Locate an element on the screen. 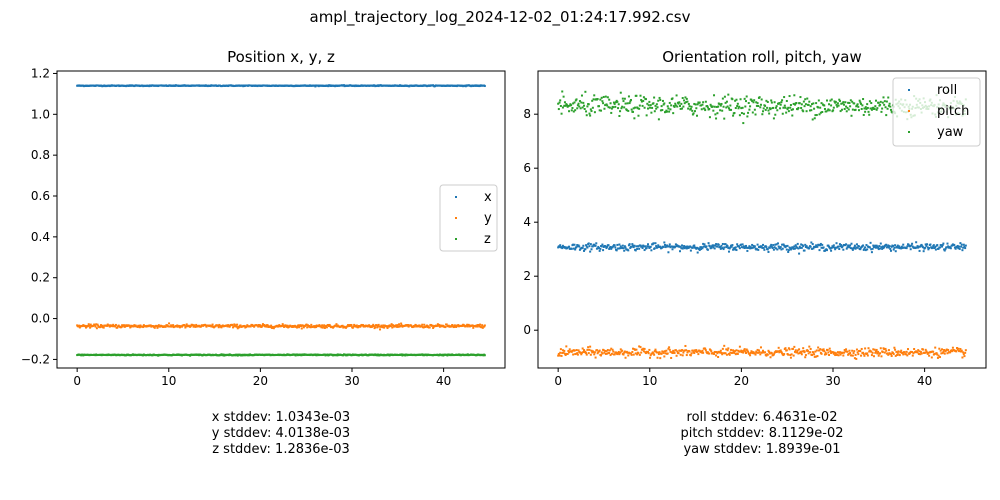  y-tick-label: 0.8 is located at coordinates (40, 155).